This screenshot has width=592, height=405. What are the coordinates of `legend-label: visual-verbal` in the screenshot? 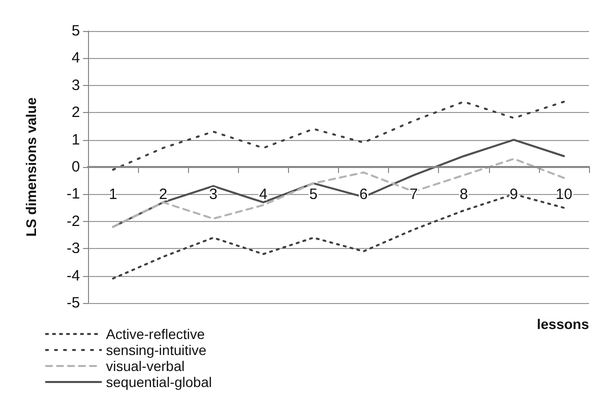 It's located at (145, 366).